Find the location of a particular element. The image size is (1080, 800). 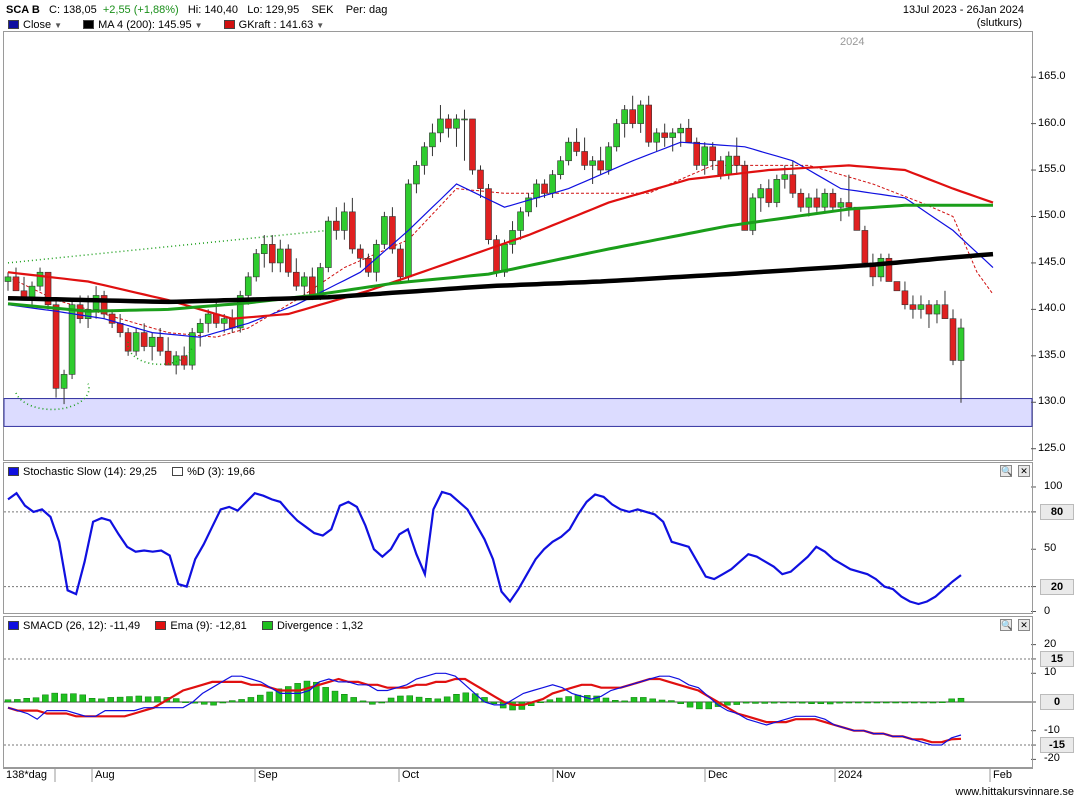

legend-gkraft: GKraft : 141.63 ▼ is located at coordinates (271, 25).